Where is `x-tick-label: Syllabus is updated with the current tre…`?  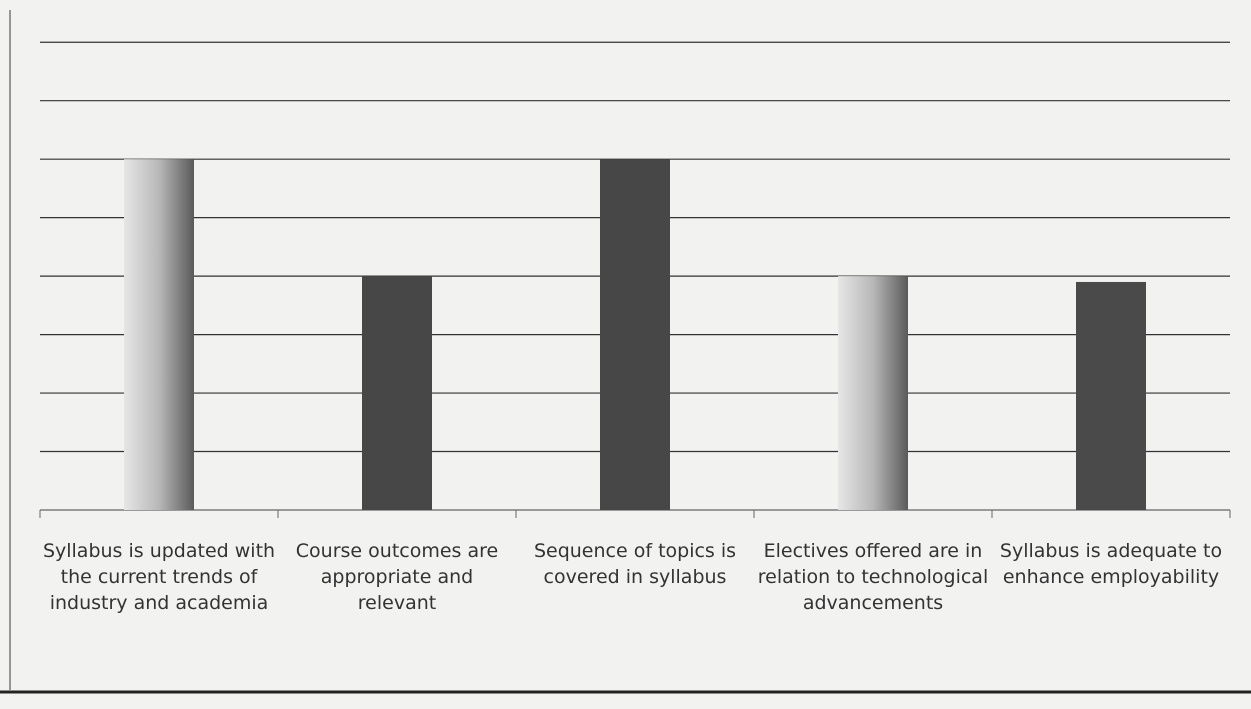 x-tick-label: Syllabus is updated with the current tre… is located at coordinates (159, 577).